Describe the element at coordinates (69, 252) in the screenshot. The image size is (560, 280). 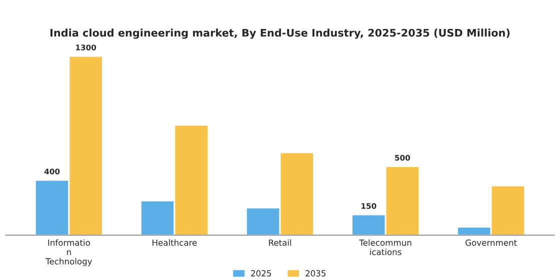
I see `x-tick-label: Informatio n Technology` at that location.